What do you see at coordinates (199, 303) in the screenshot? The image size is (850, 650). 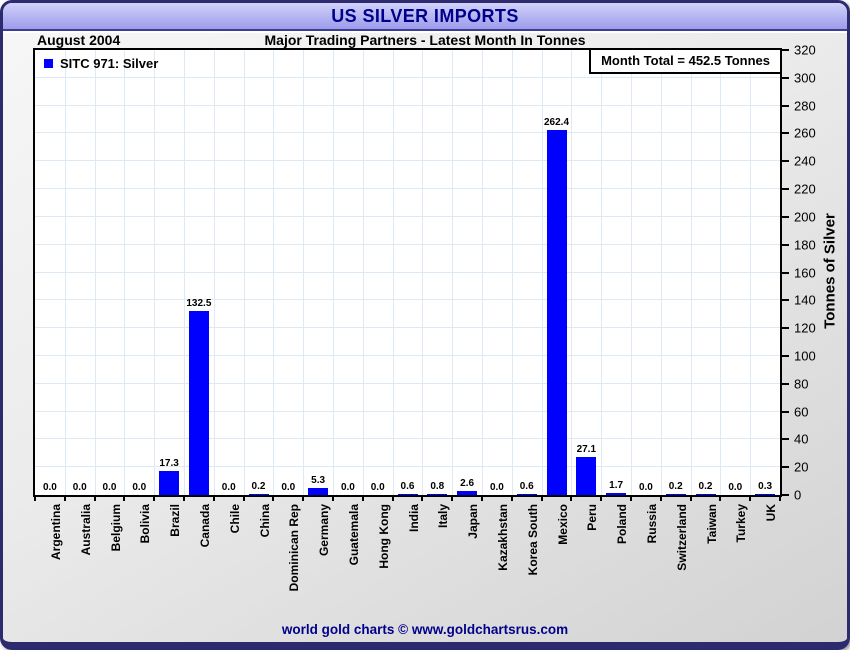 I see `bar-value-label: 132.5` at bounding box center [199, 303].